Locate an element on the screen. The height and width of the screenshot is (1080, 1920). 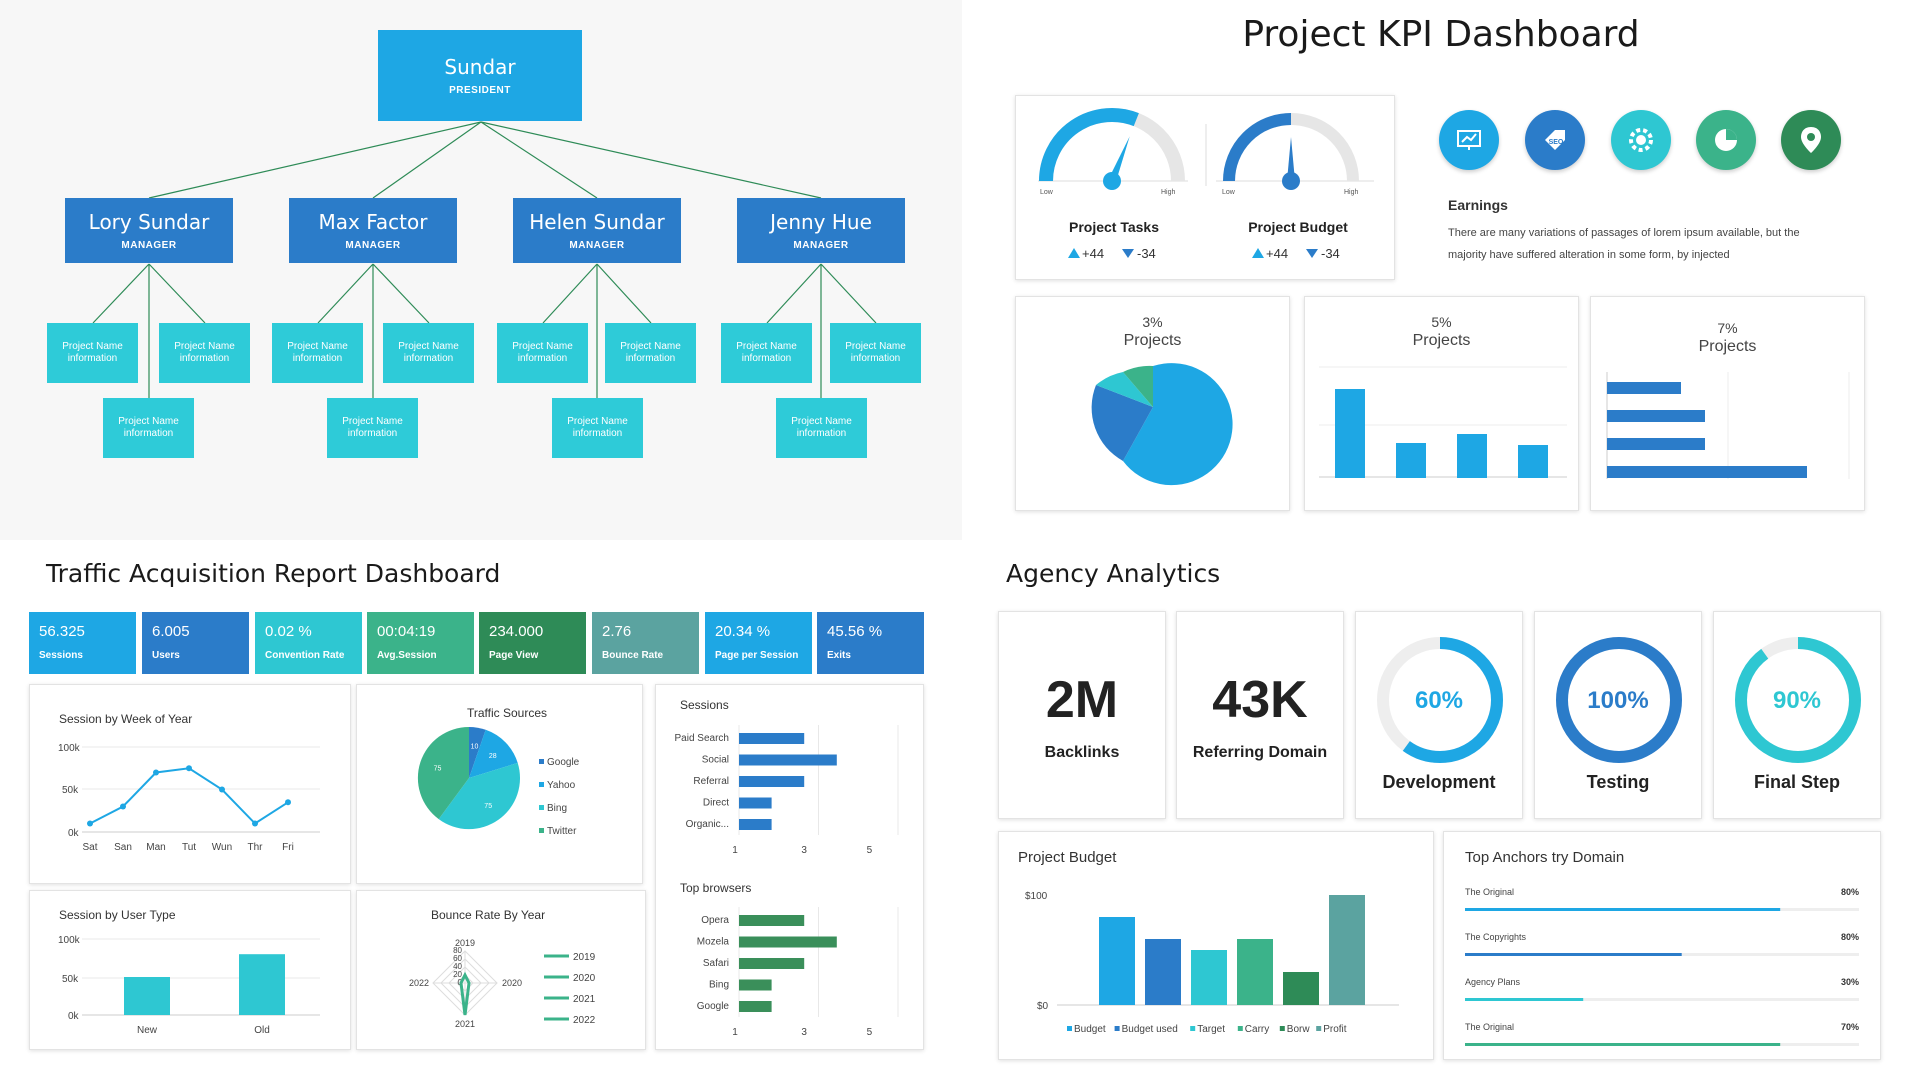
metric-label: Page View is located at coordinates (514, 655).